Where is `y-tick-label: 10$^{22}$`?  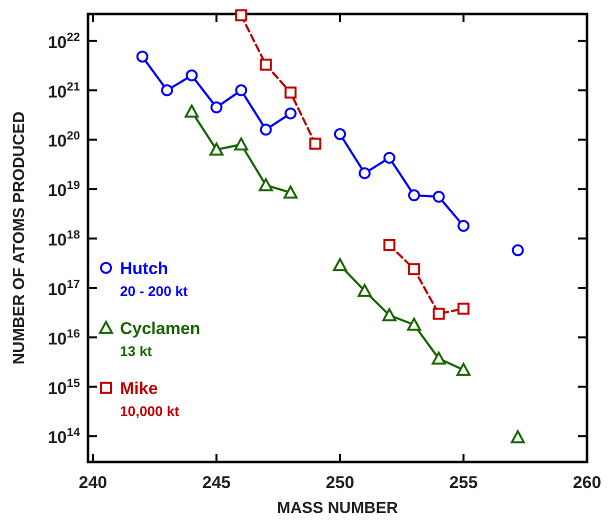 y-tick-label: 10$^{22}$ is located at coordinates (64, 41).